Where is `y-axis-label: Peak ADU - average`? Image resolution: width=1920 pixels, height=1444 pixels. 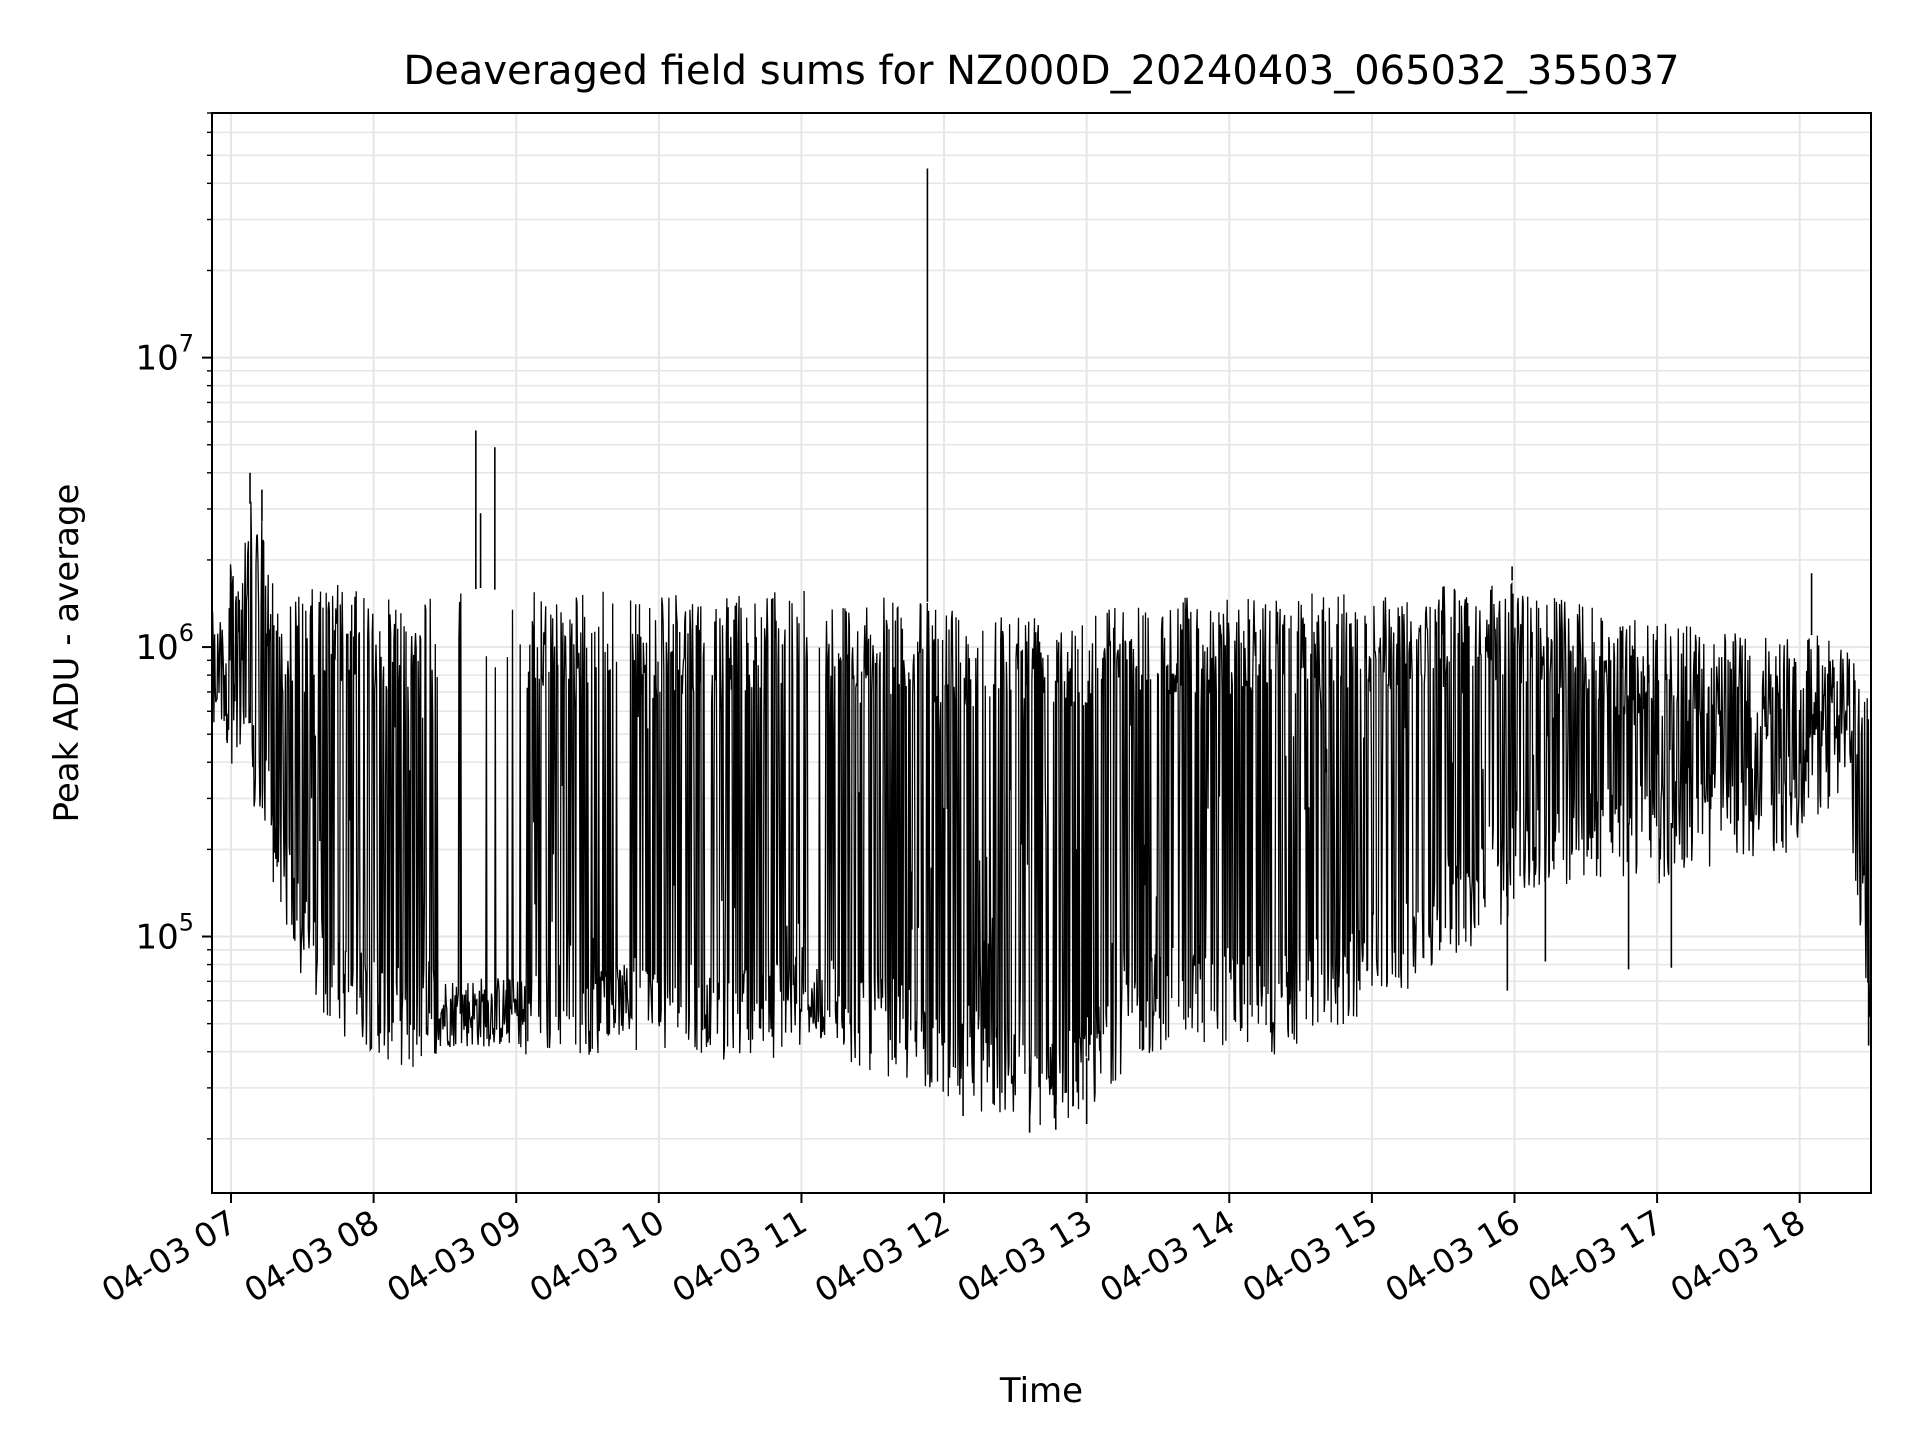 y-axis-label: Peak ADU - average is located at coordinates (67, 653).